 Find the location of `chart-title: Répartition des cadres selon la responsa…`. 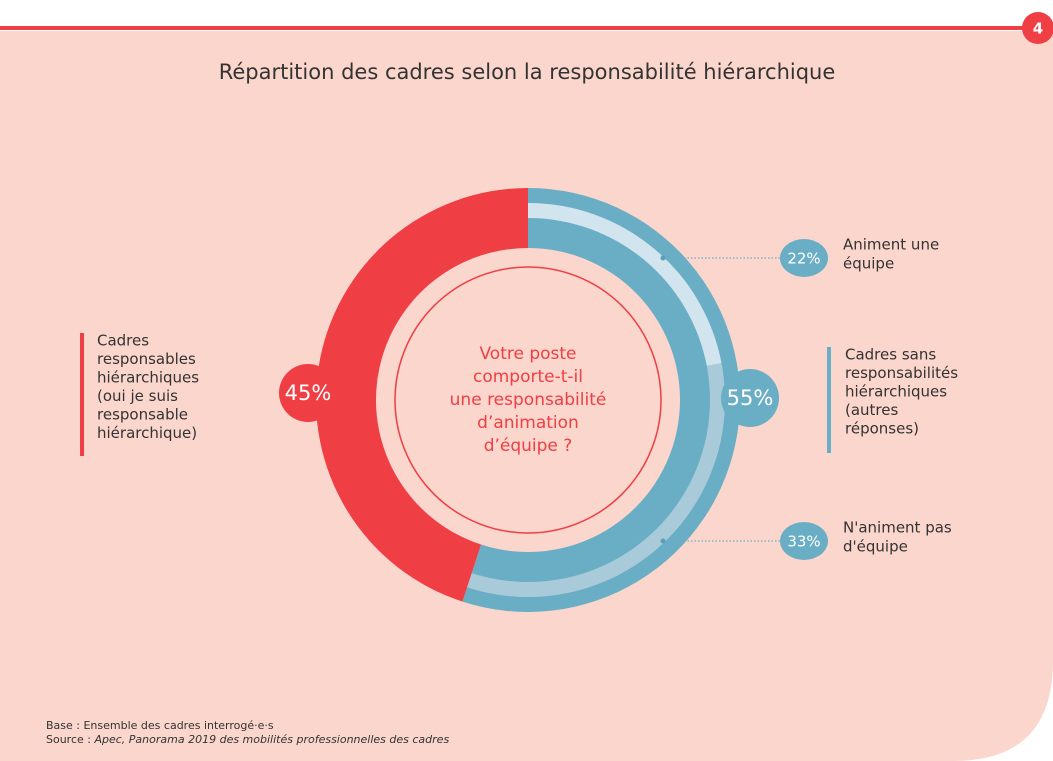

chart-title: Répartition des cadres selon la responsa… is located at coordinates (527, 72).